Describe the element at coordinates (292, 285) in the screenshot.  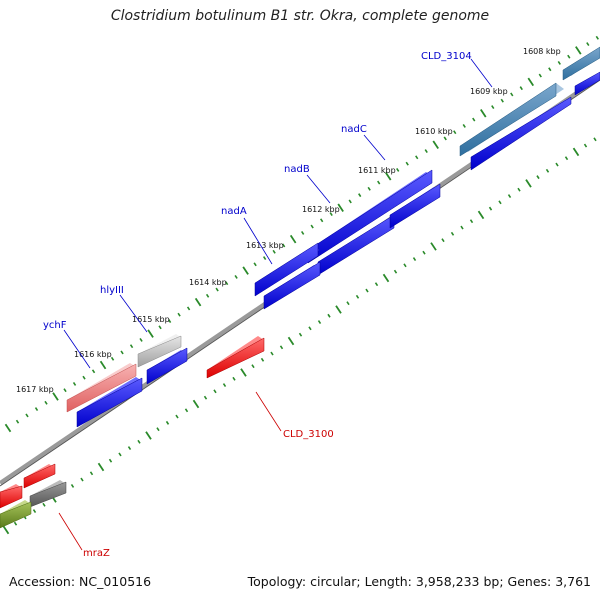
I see `gene-nadA-lower` at that location.